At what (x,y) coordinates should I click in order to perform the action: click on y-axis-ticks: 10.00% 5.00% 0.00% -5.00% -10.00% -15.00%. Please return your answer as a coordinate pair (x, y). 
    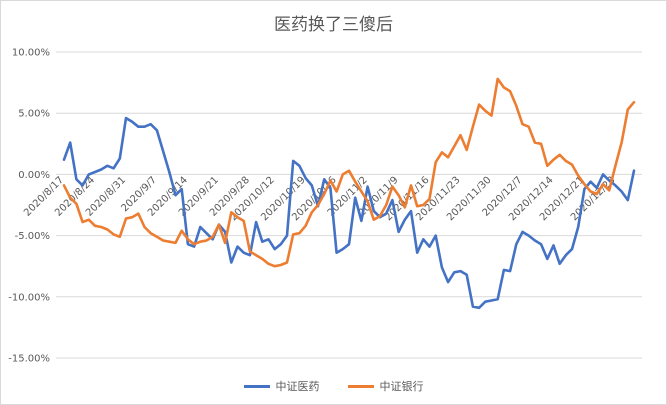
    Looking at the image, I should click on (29, 206).